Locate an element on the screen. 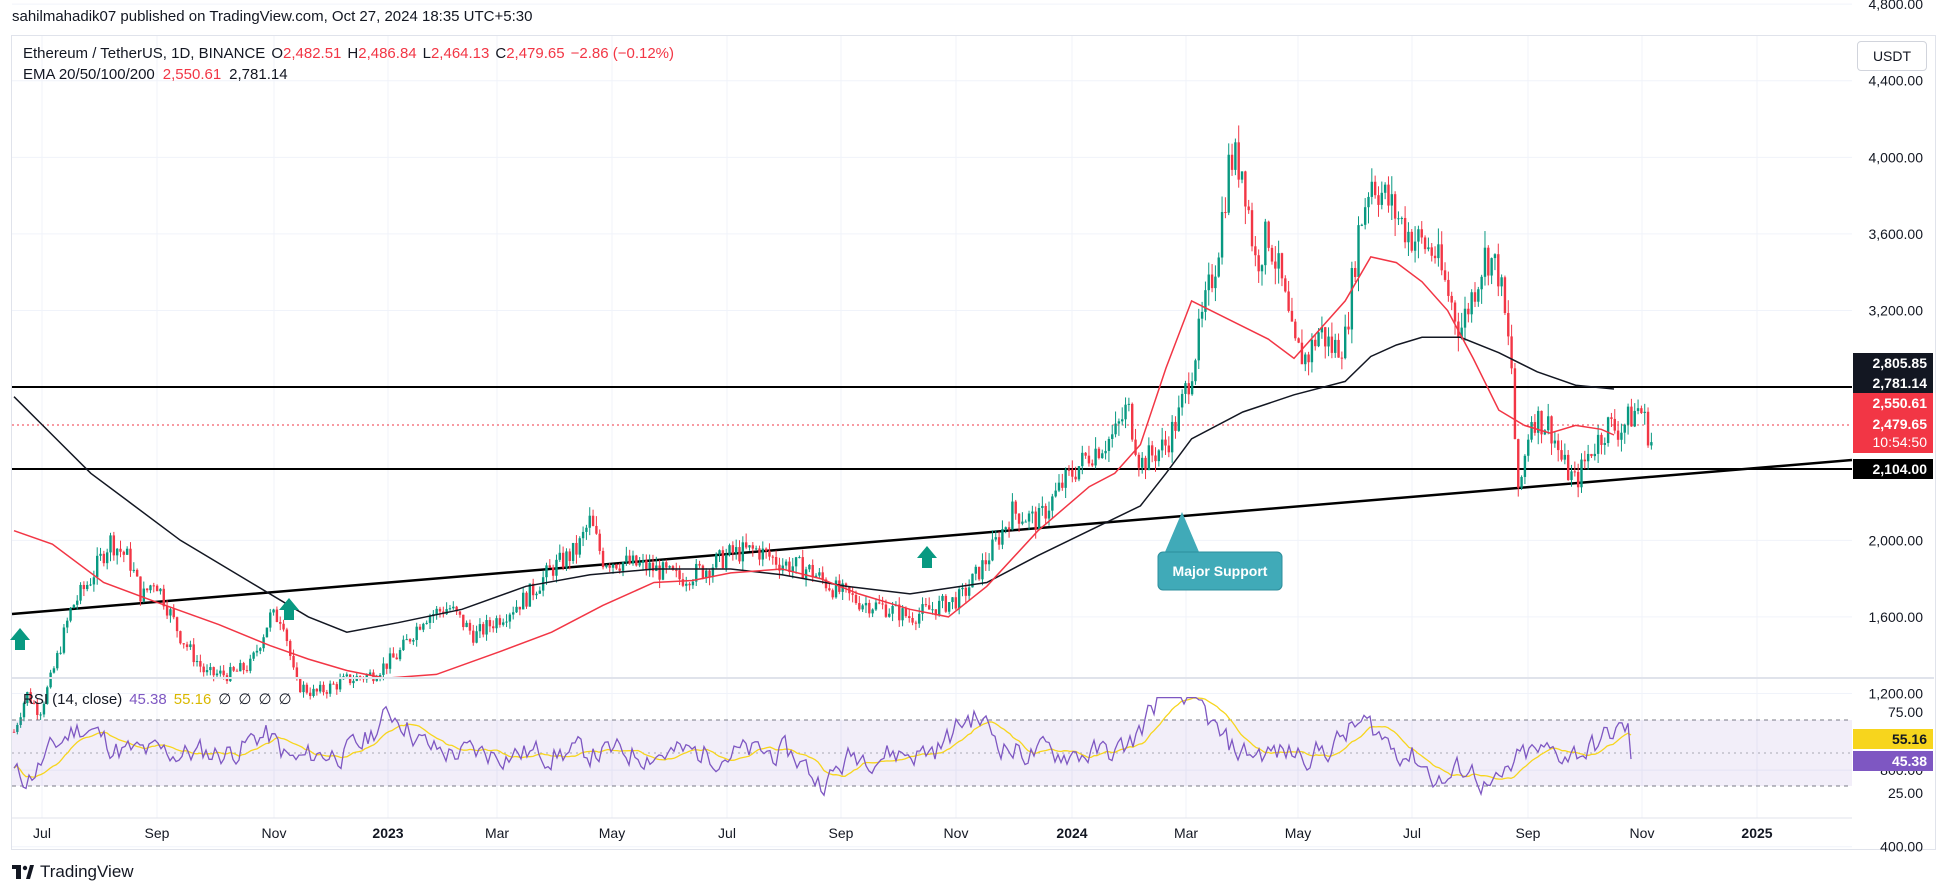 The width and height of the screenshot is (1946, 893). ema-label: EMA 20/50/100/200 is located at coordinates (89, 74).